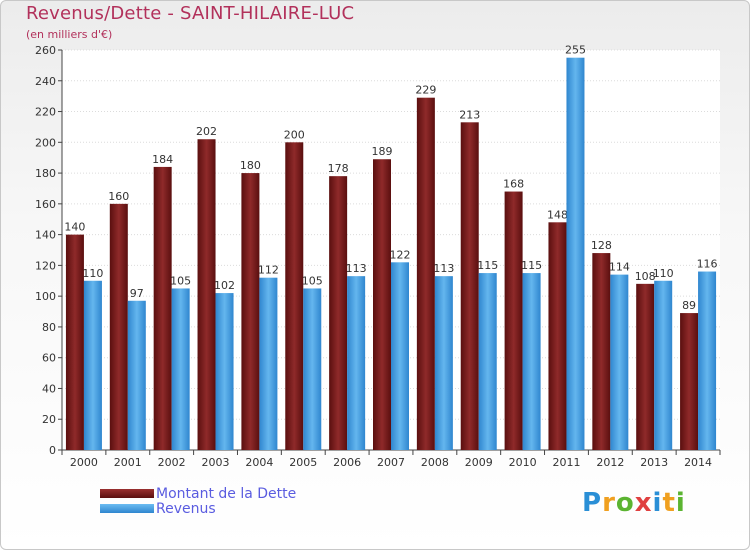 Image resolution: width=750 pixels, height=550 pixels. Describe the element at coordinates (127, 508) in the screenshot. I see `legend-swatch-revenus` at that location.